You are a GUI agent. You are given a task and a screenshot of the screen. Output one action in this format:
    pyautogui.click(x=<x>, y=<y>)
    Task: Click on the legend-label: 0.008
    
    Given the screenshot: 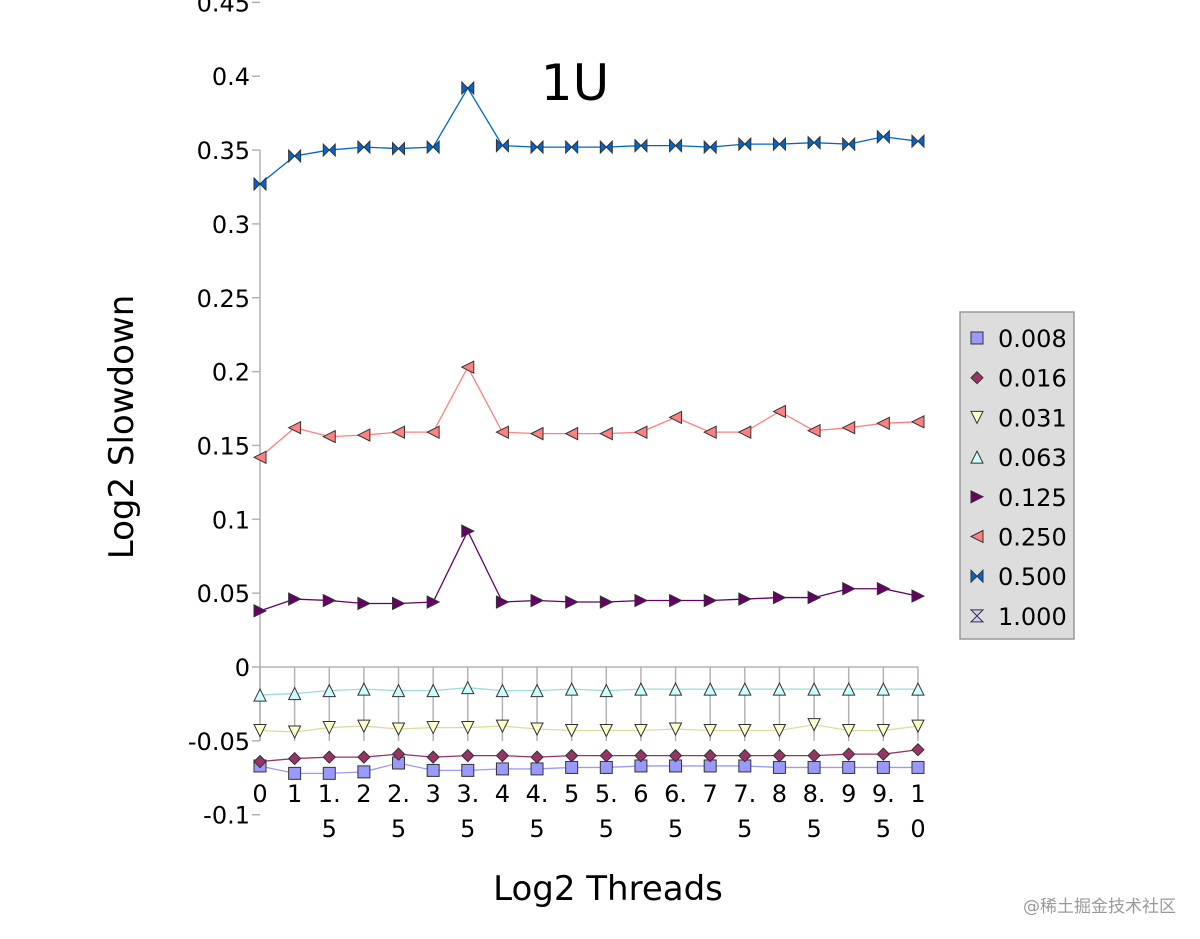 What is the action you would take?
    pyautogui.click(x=1032, y=339)
    